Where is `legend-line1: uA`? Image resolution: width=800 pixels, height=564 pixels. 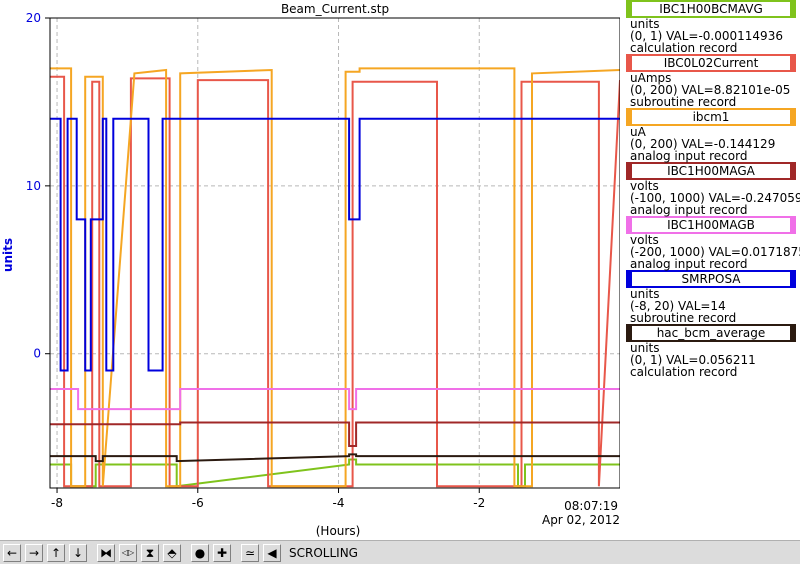
legend-line1: uA is located at coordinates (638, 132).